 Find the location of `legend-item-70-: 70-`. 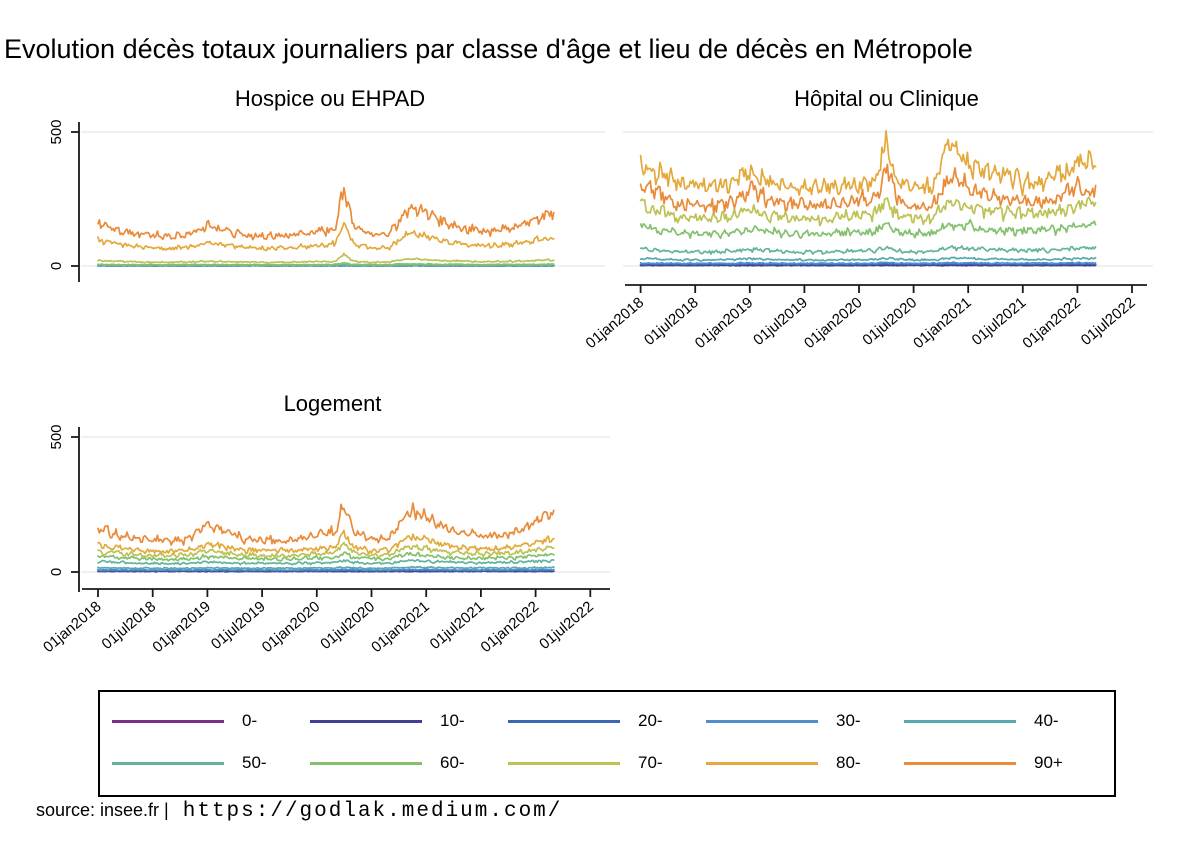

legend-item-70-: 70- is located at coordinates (607, 763).